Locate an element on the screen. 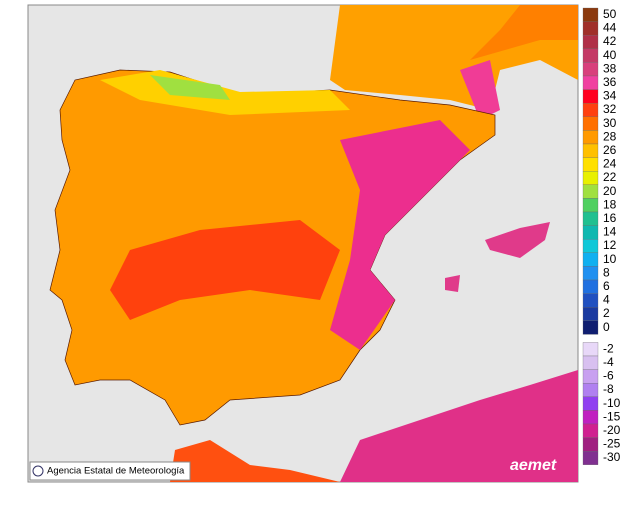 This screenshot has width=630, height=505. cantabrian-range is located at coordinates (190, 87).